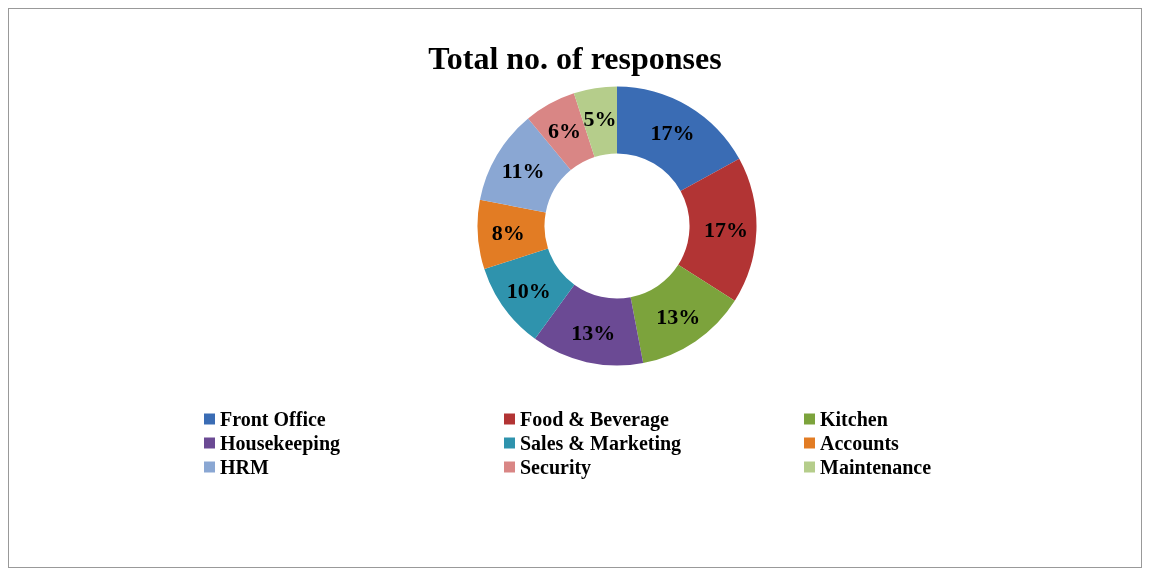  Describe the element at coordinates (523, 170) in the screenshot. I see `data-label: 11%` at that location.